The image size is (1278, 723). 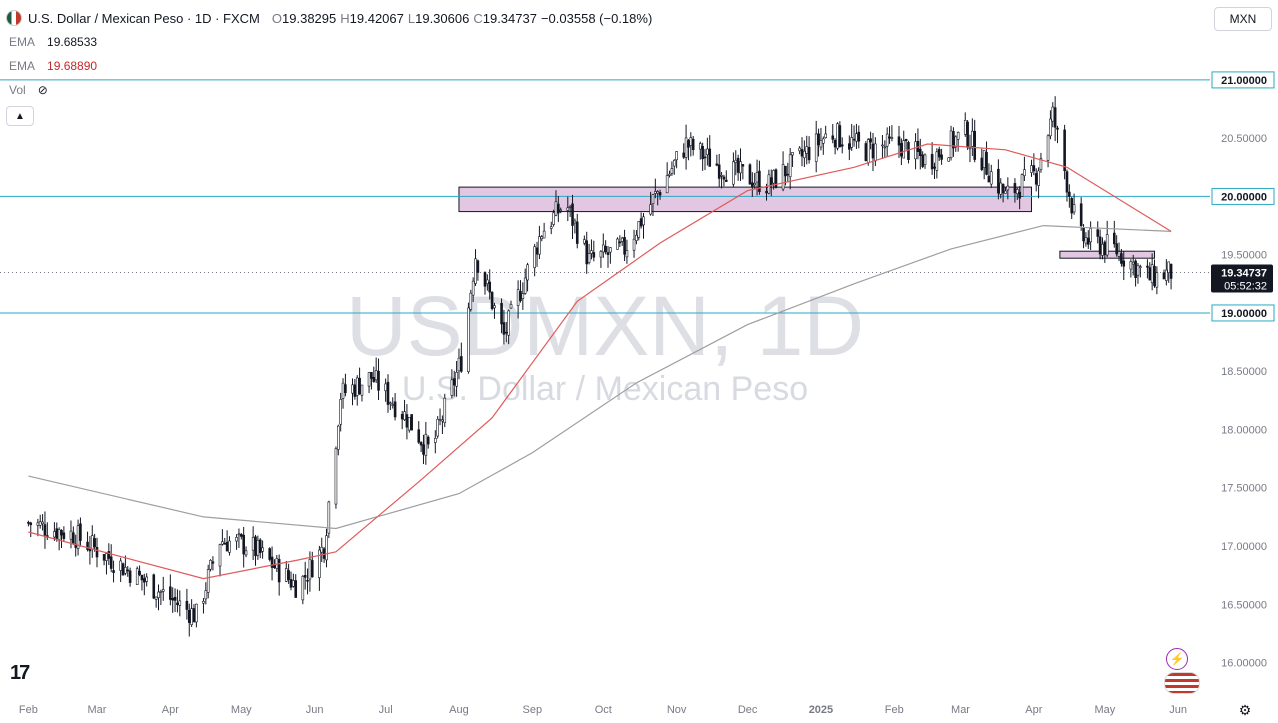 I want to click on close-label: C, so click(x=478, y=18).